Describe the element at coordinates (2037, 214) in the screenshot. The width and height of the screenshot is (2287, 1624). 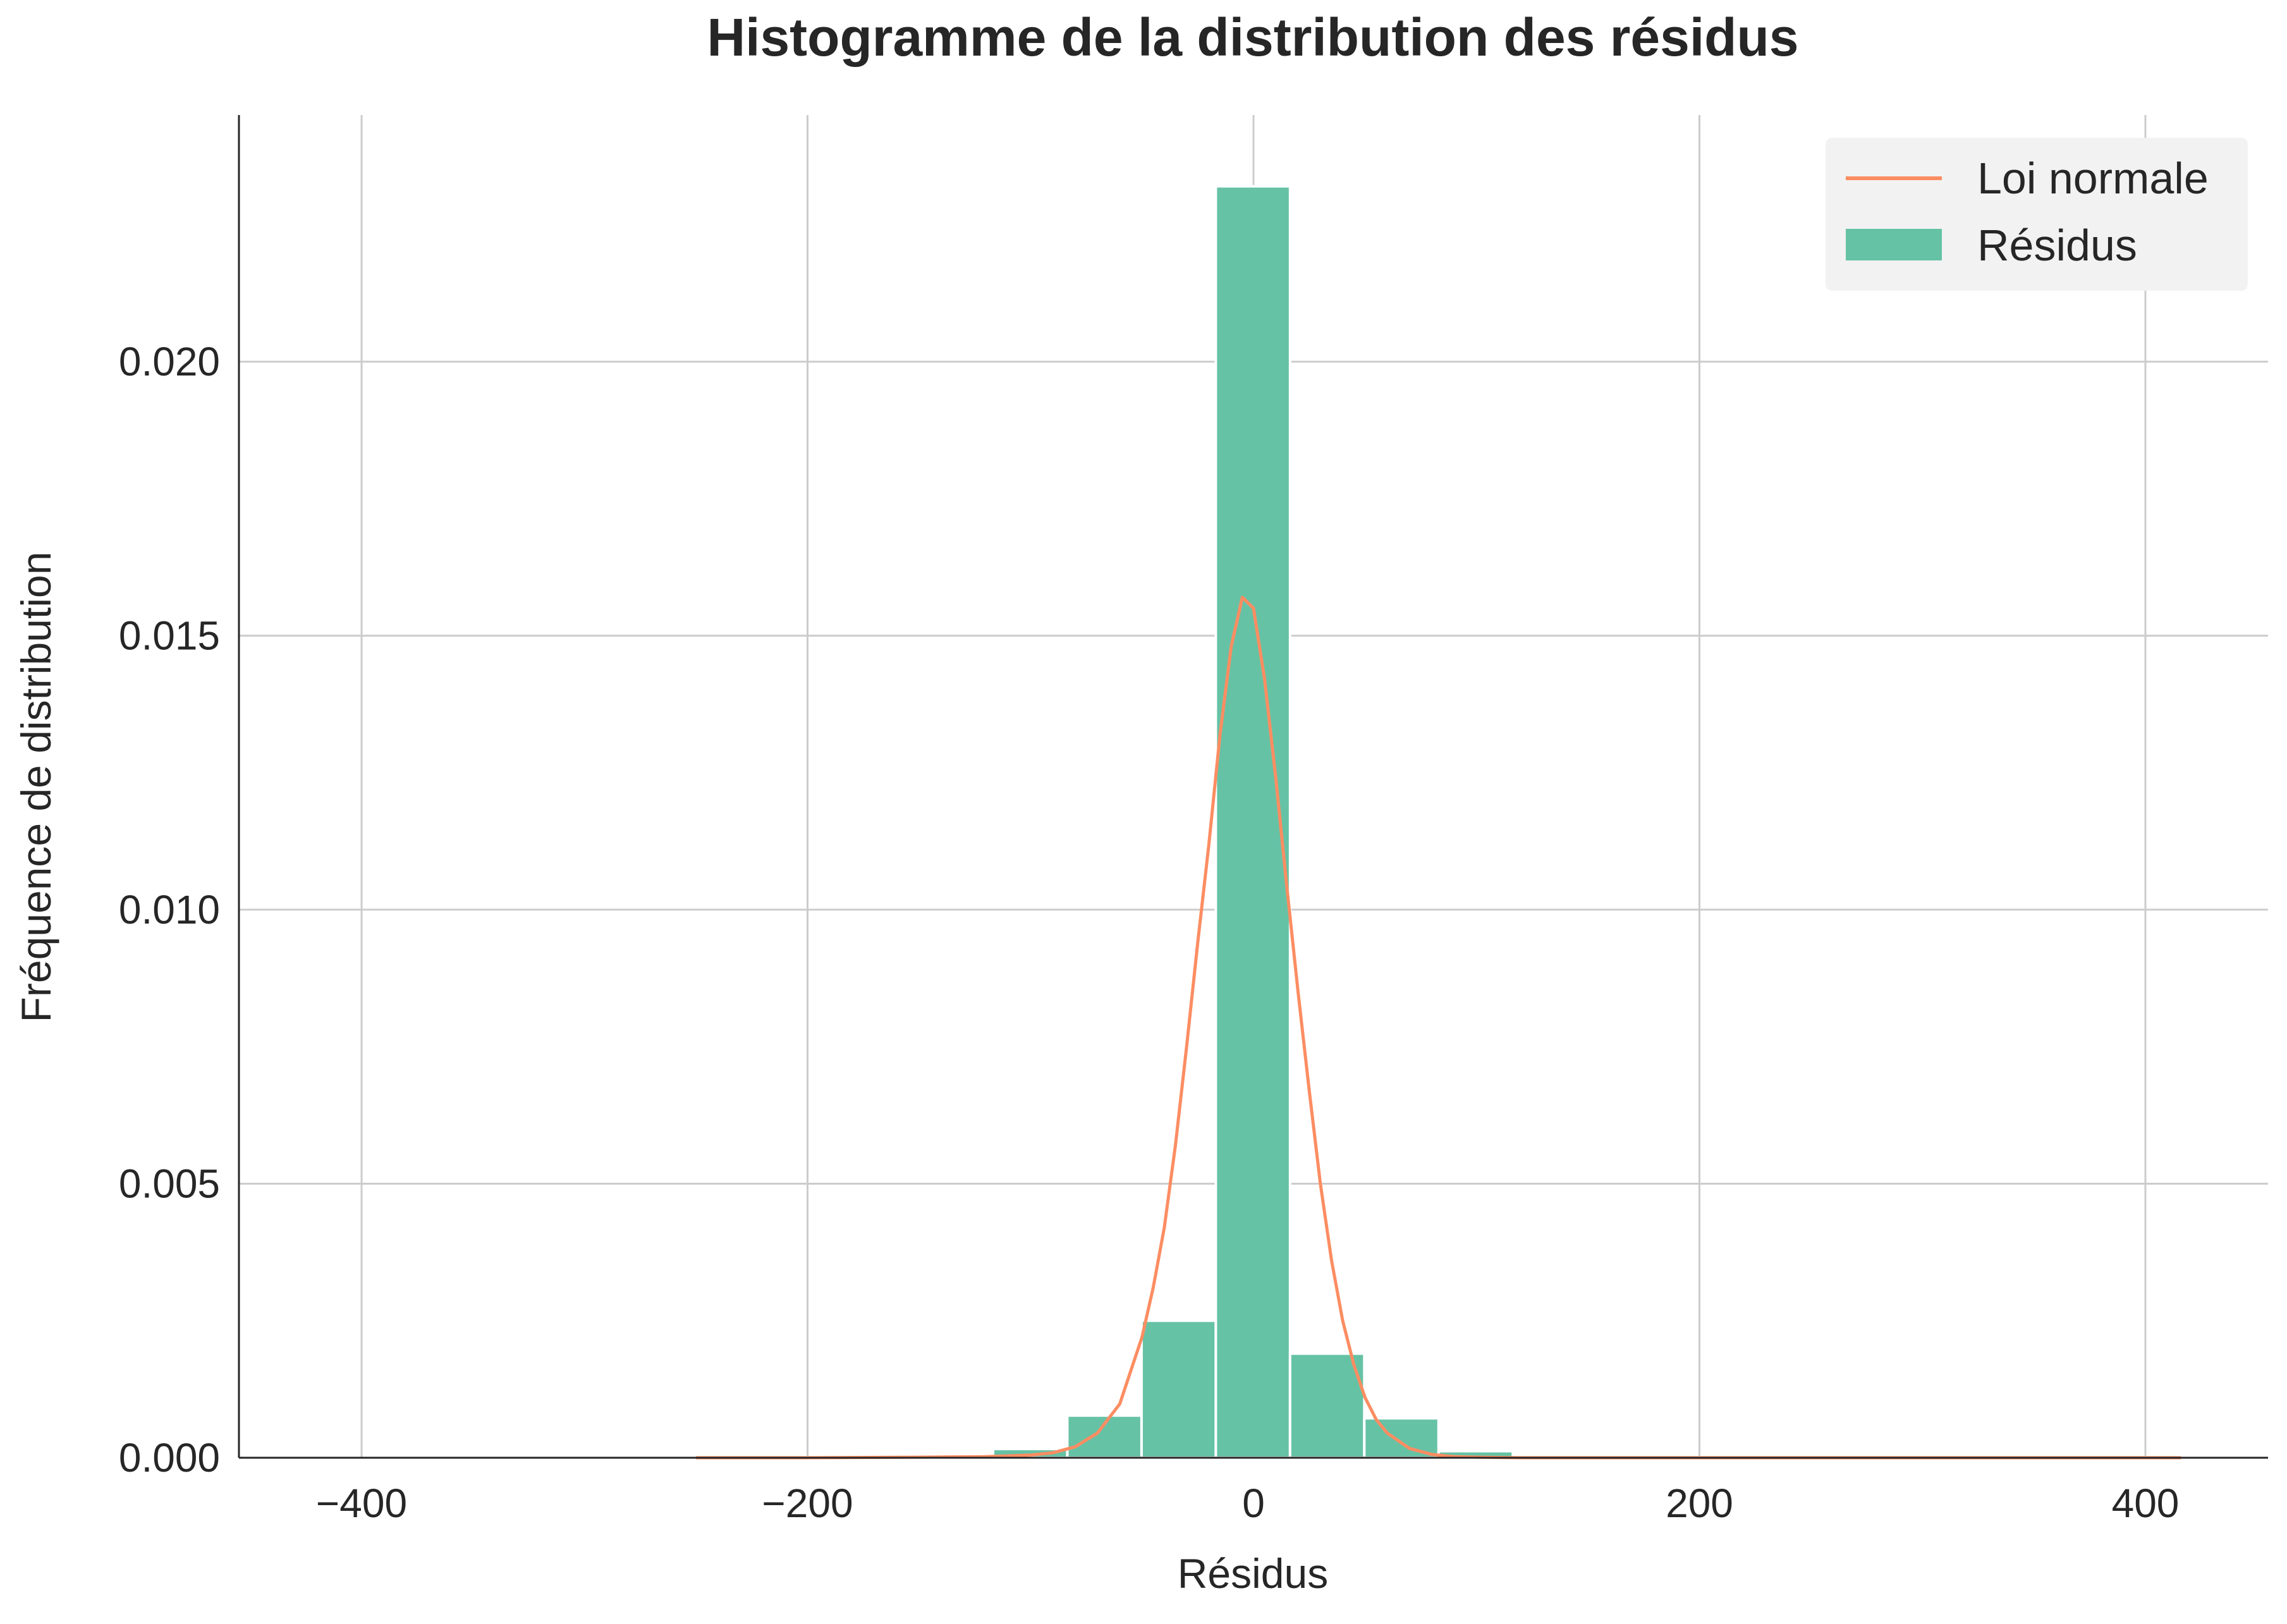
I see `legend: Loi normale Résidus` at that location.